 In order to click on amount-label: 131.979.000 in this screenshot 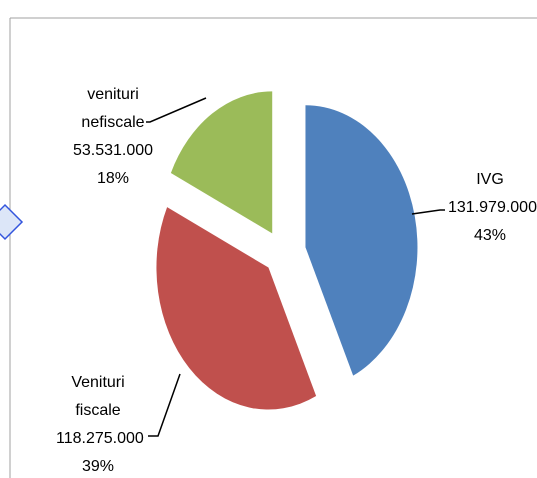, I will do `click(492, 207)`.